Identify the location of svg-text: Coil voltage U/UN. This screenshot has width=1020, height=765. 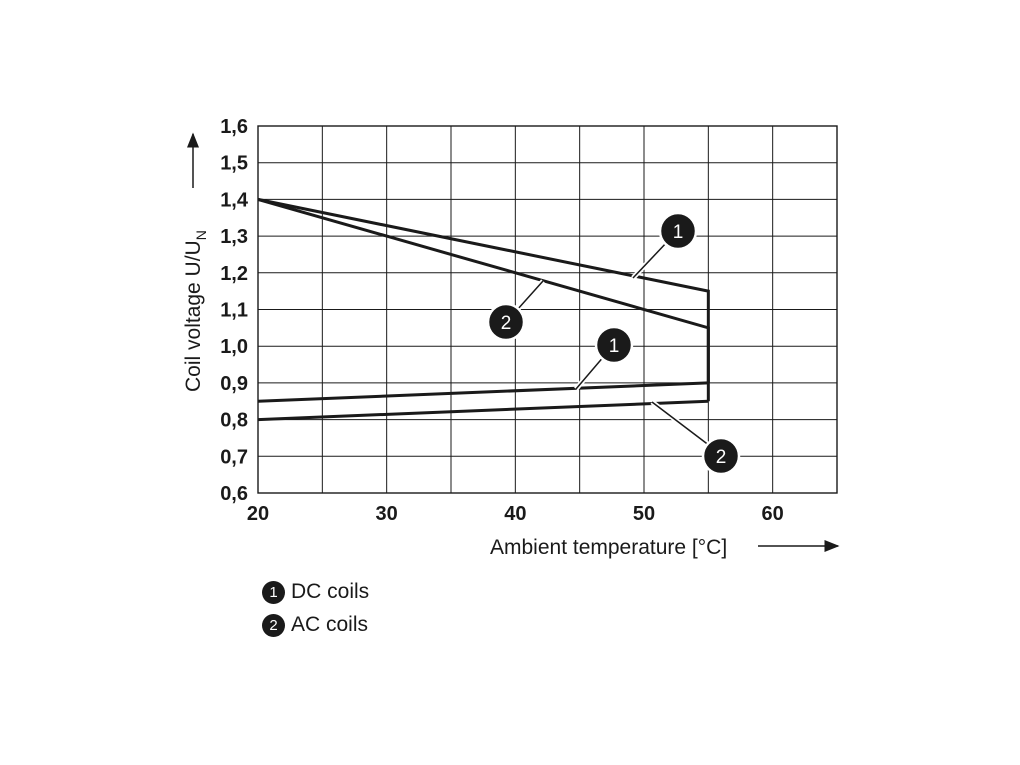
(195, 311).